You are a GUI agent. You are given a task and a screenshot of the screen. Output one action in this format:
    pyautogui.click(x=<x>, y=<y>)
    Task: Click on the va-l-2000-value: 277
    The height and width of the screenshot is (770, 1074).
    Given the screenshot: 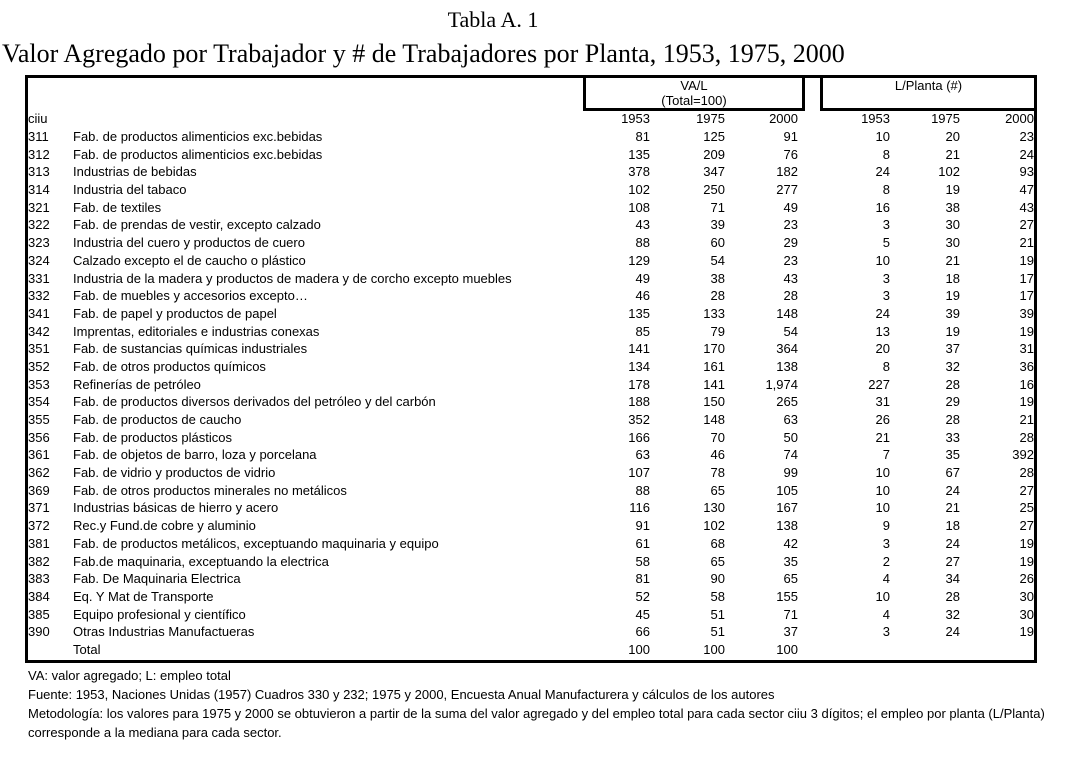 What is the action you would take?
    pyautogui.click(x=787, y=190)
    